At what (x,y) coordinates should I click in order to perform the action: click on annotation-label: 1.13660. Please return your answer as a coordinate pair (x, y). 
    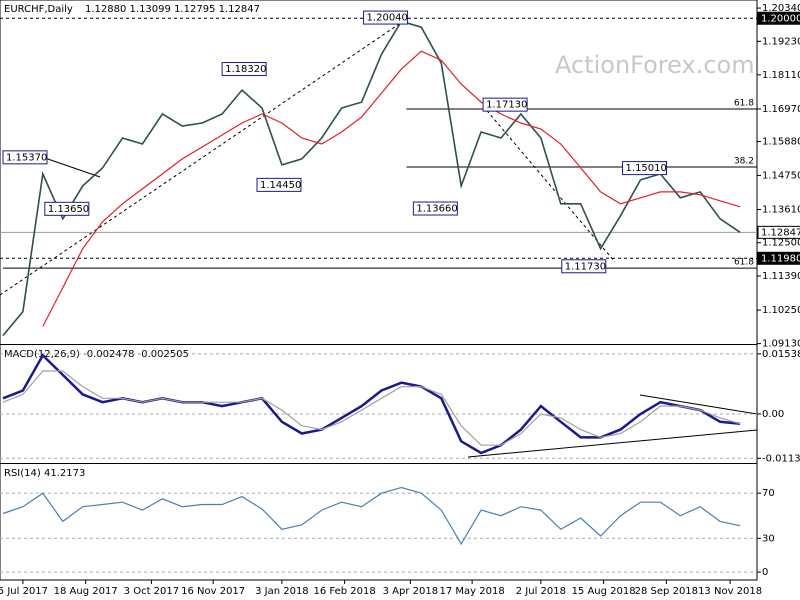
    Looking at the image, I should click on (436, 209).